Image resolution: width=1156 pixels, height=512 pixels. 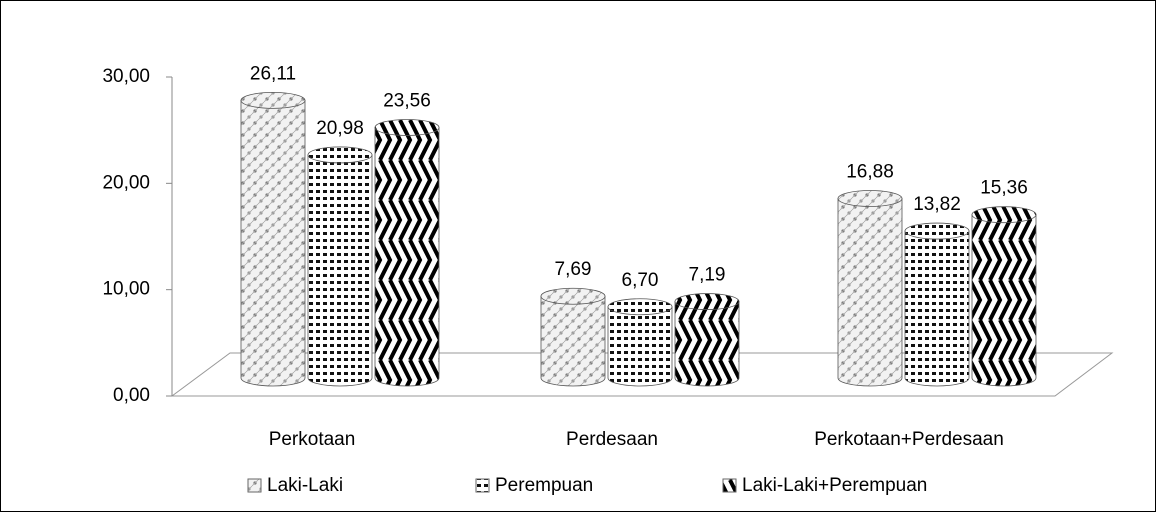 I want to click on value-label: 23,56, so click(x=407, y=100).